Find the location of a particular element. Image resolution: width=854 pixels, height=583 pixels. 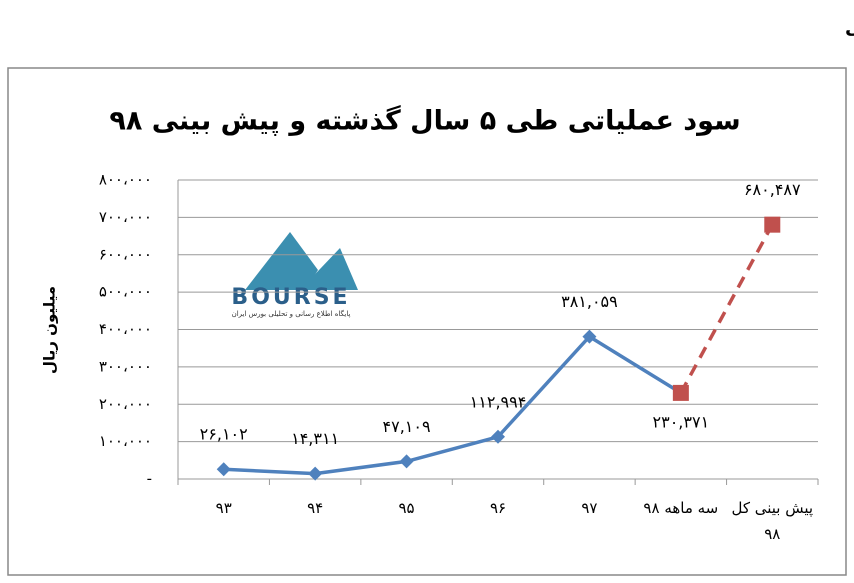

value-label: ۴۷,۱۰۹ is located at coordinates (407, 426).